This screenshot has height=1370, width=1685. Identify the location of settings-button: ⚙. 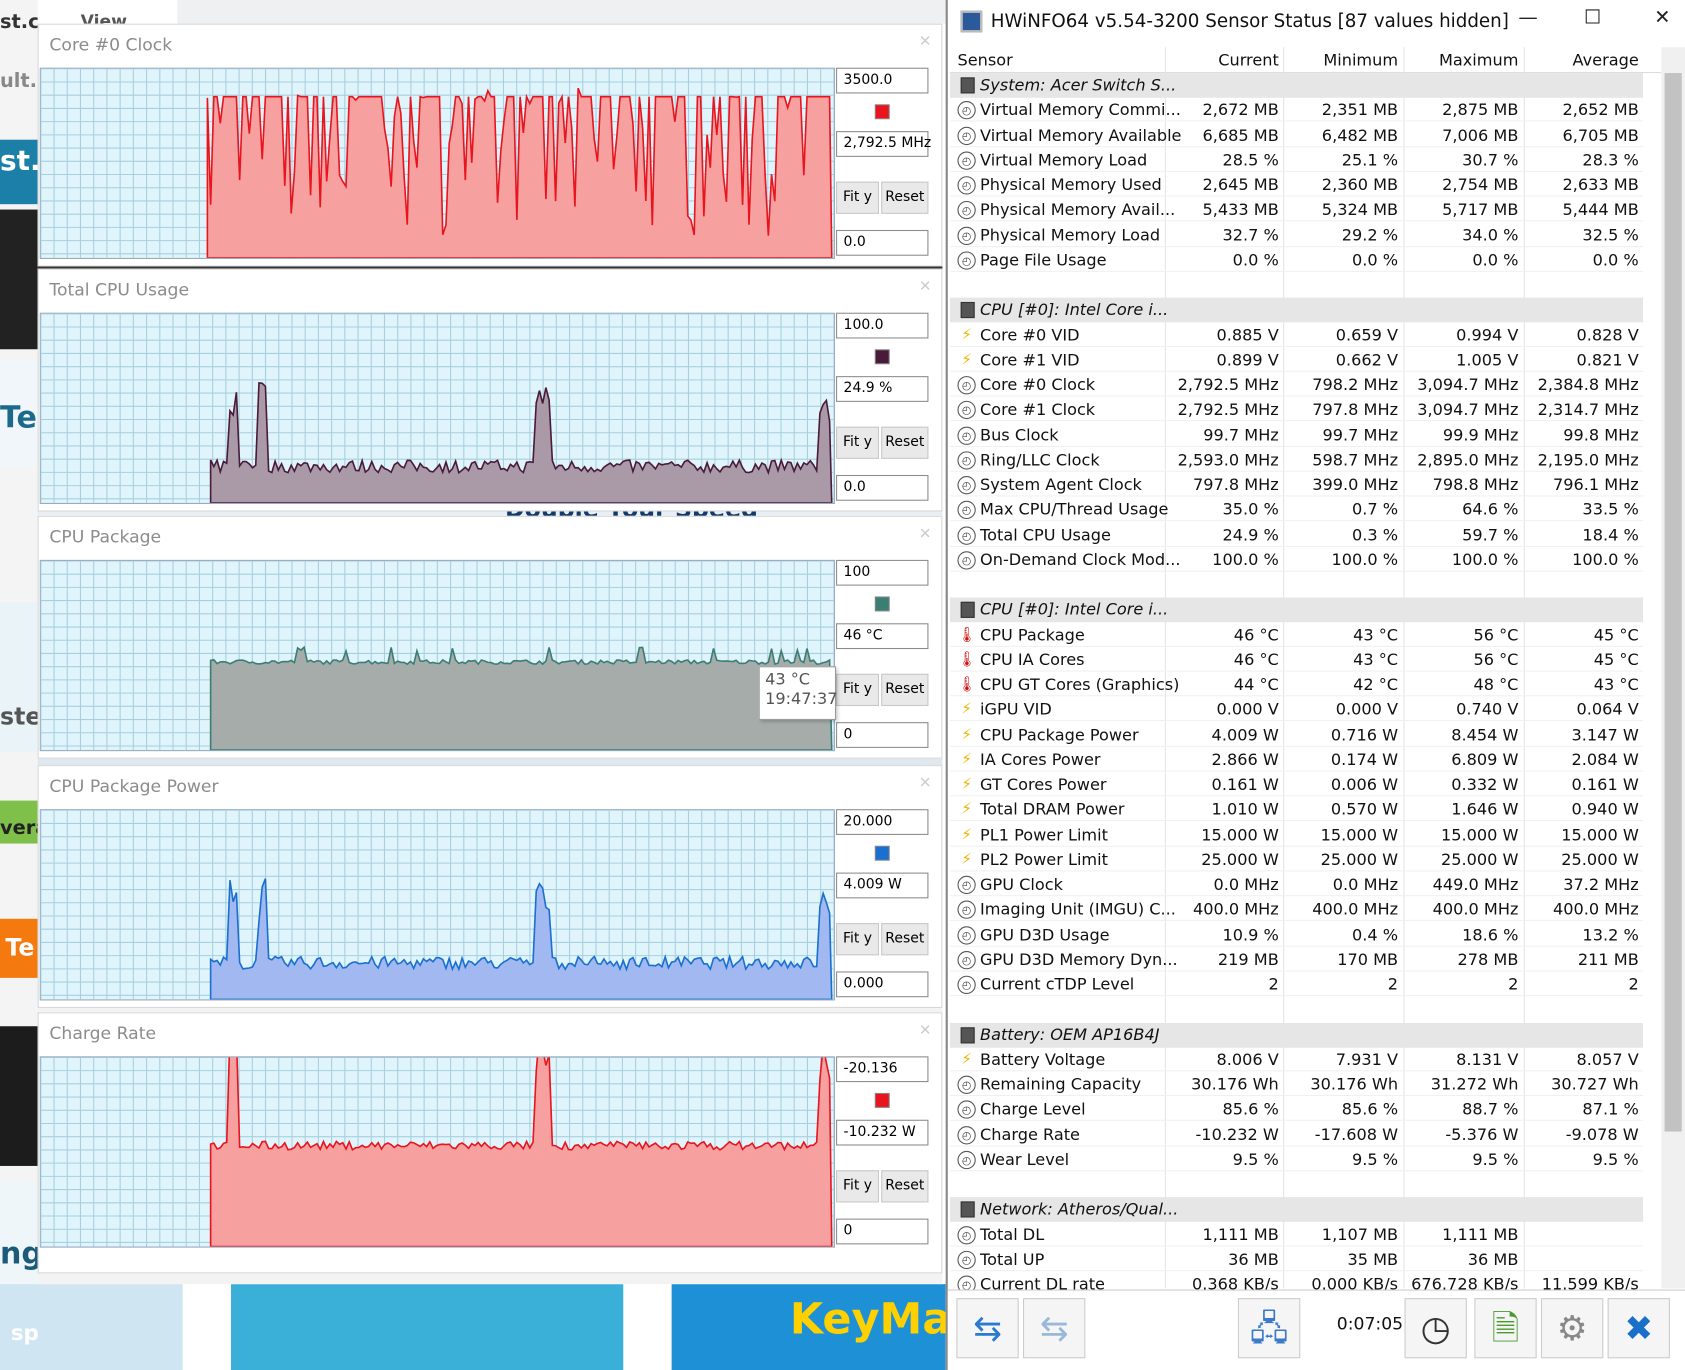
(1572, 1328).